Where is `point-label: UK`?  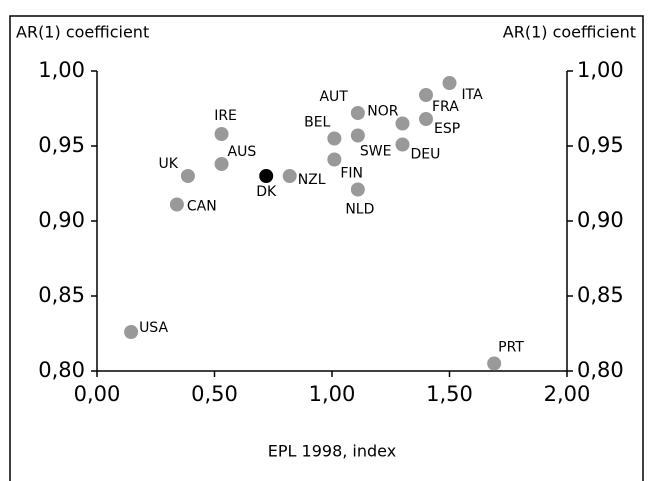 point-label: UK is located at coordinates (169, 164).